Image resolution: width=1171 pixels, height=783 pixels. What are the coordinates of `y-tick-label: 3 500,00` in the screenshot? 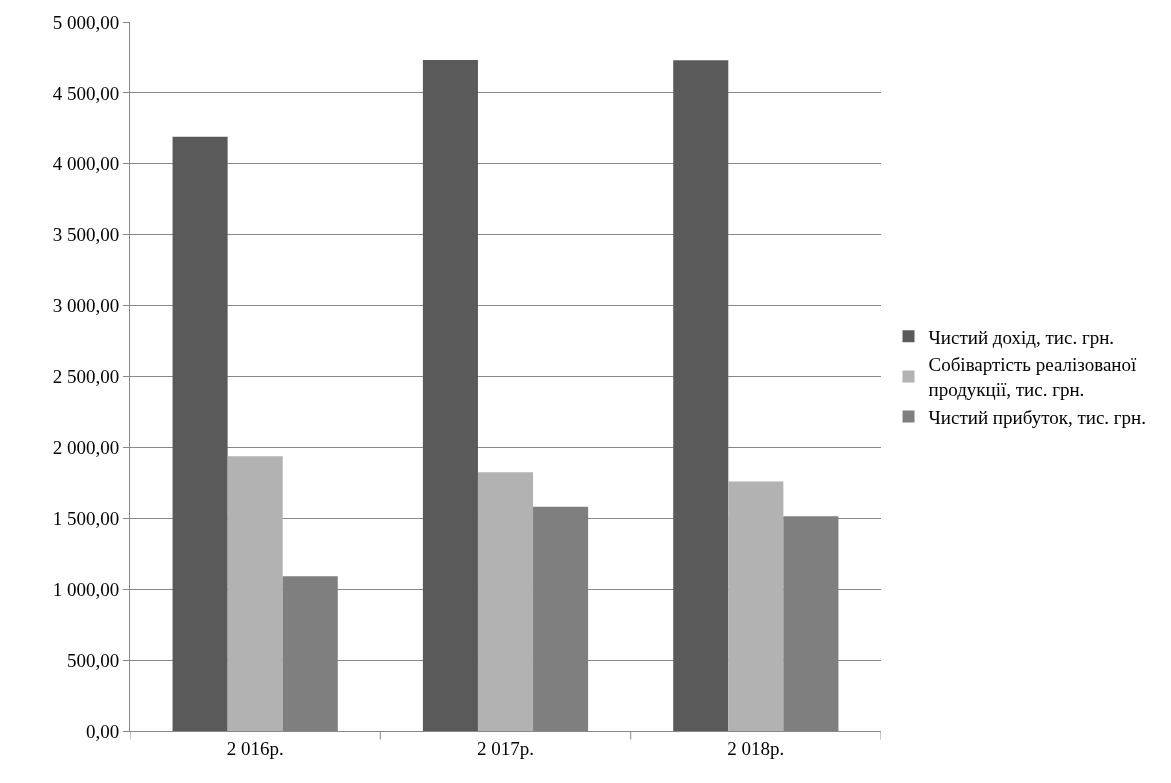 It's located at (86, 235).